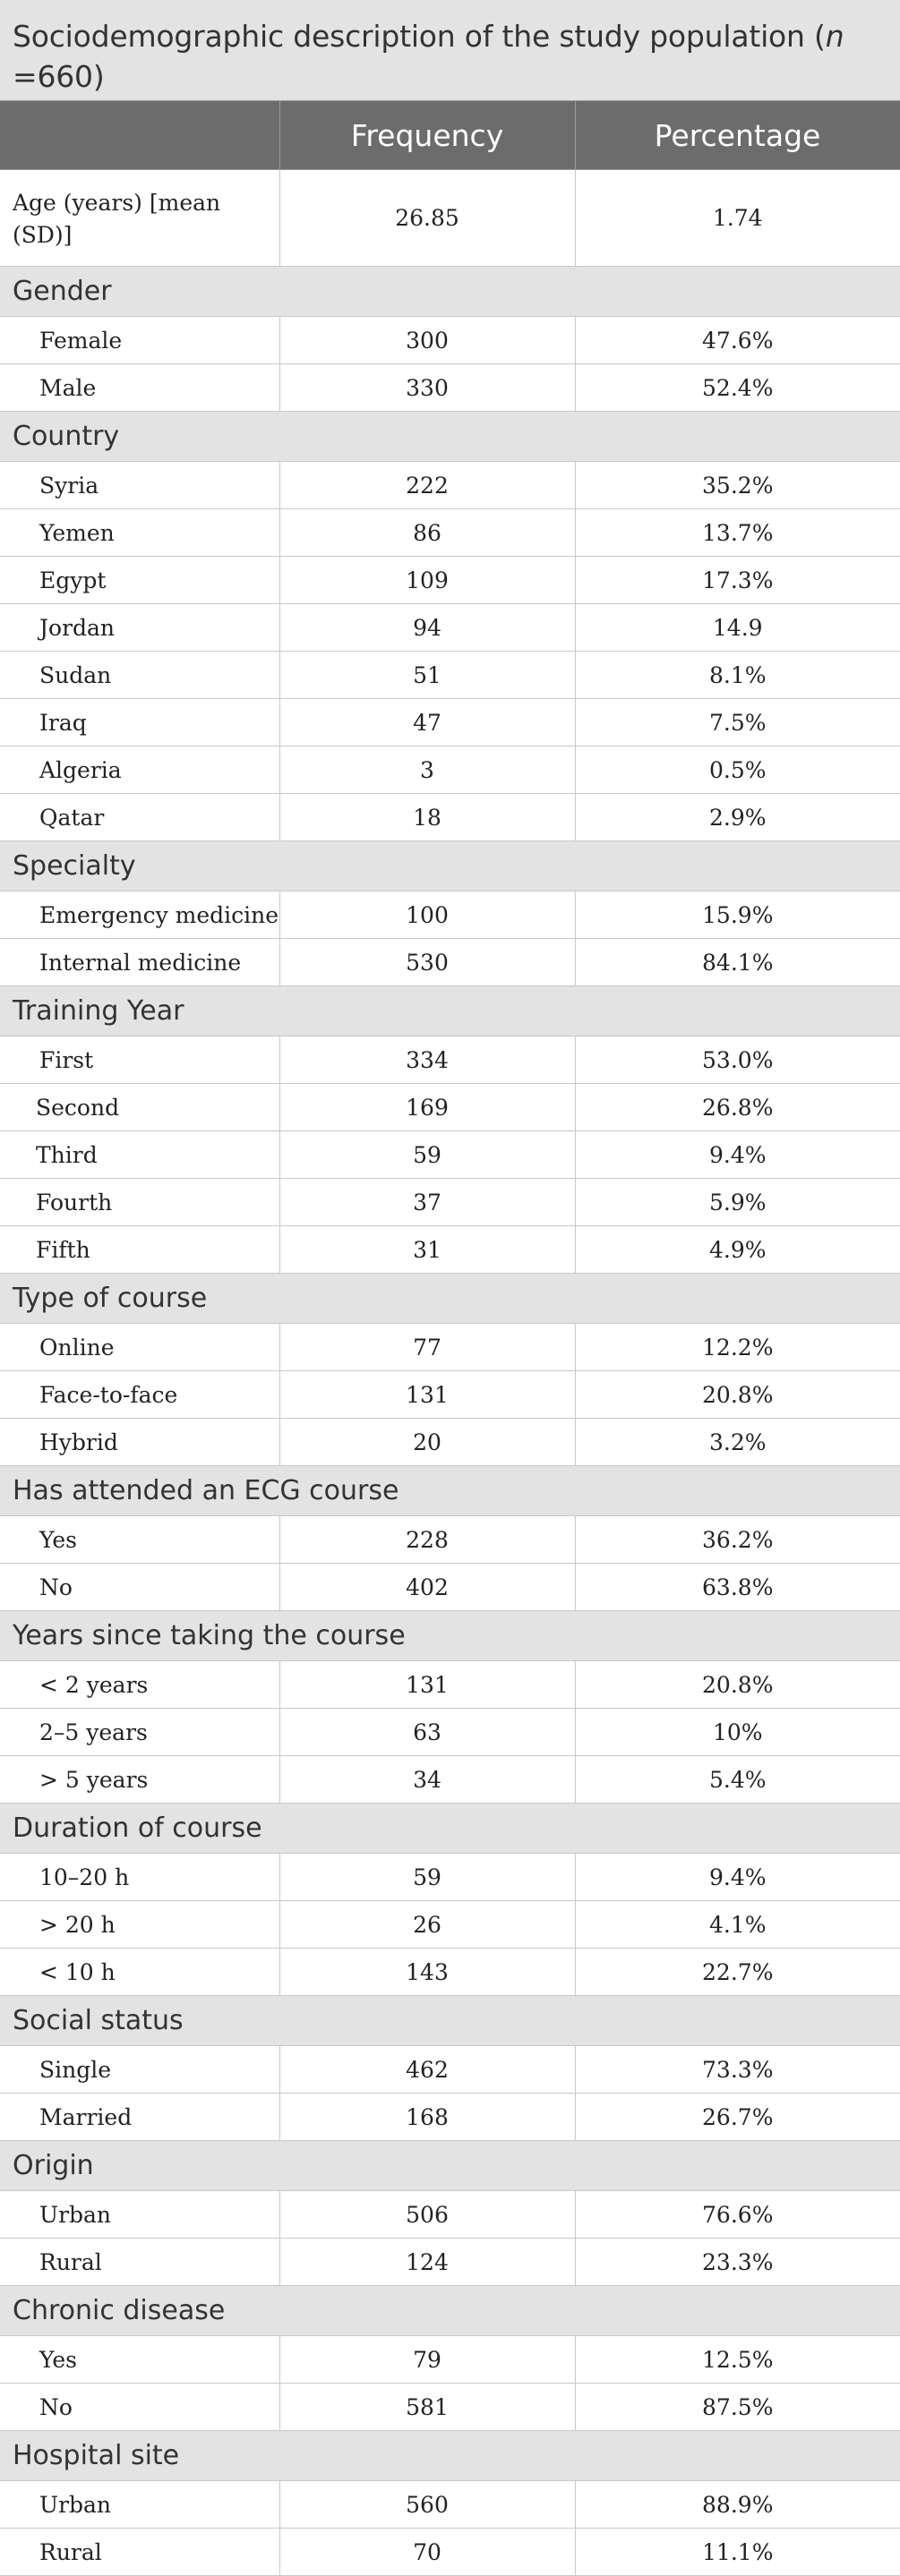 Image resolution: width=900 pixels, height=2576 pixels. I want to click on row-label: Married, so click(140, 2117).